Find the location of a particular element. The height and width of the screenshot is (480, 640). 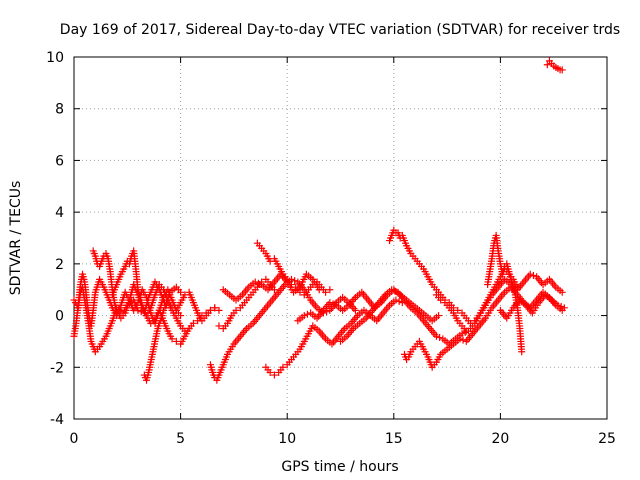

x-tick-label: 20 is located at coordinates (500, 439).